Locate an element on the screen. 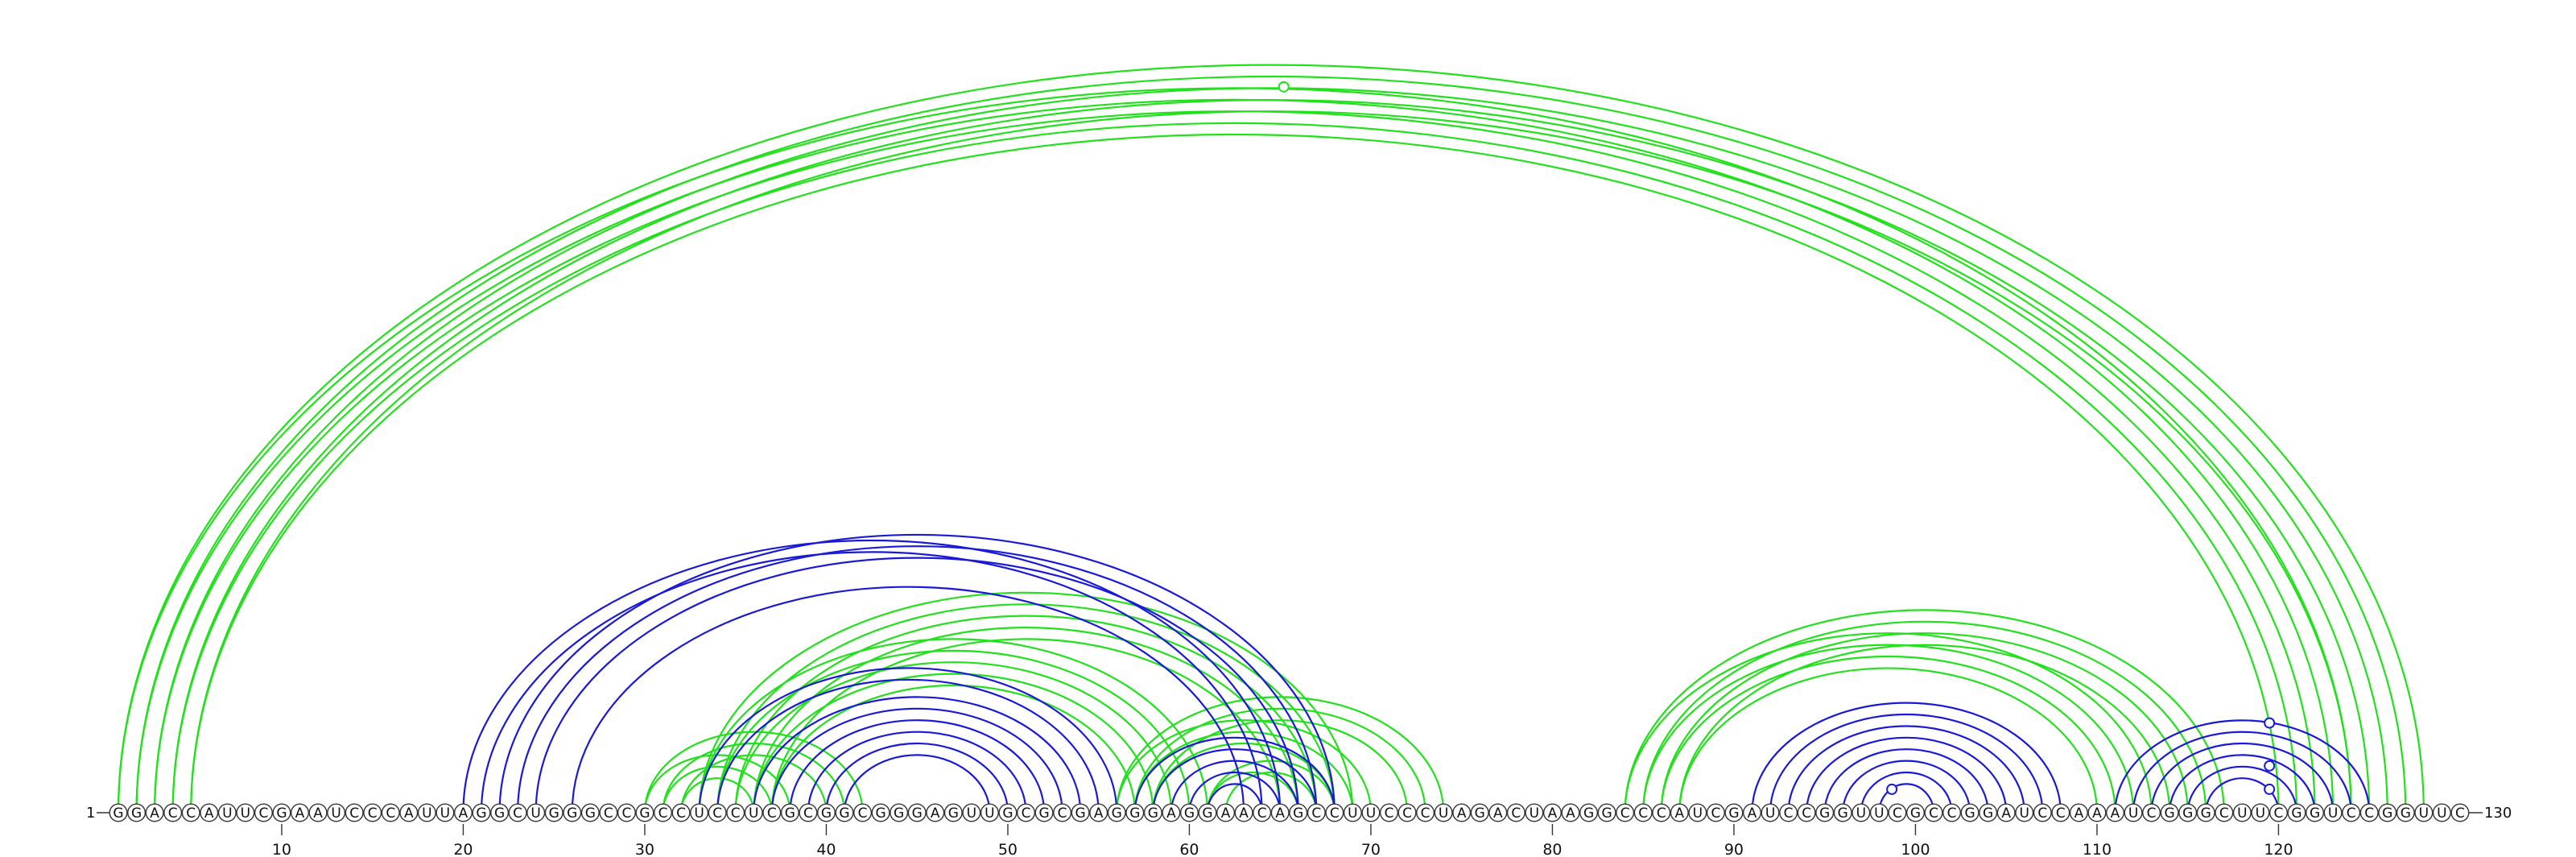 The width and height of the screenshot is (2576, 857). tick-label-90: 90 is located at coordinates (1734, 849).